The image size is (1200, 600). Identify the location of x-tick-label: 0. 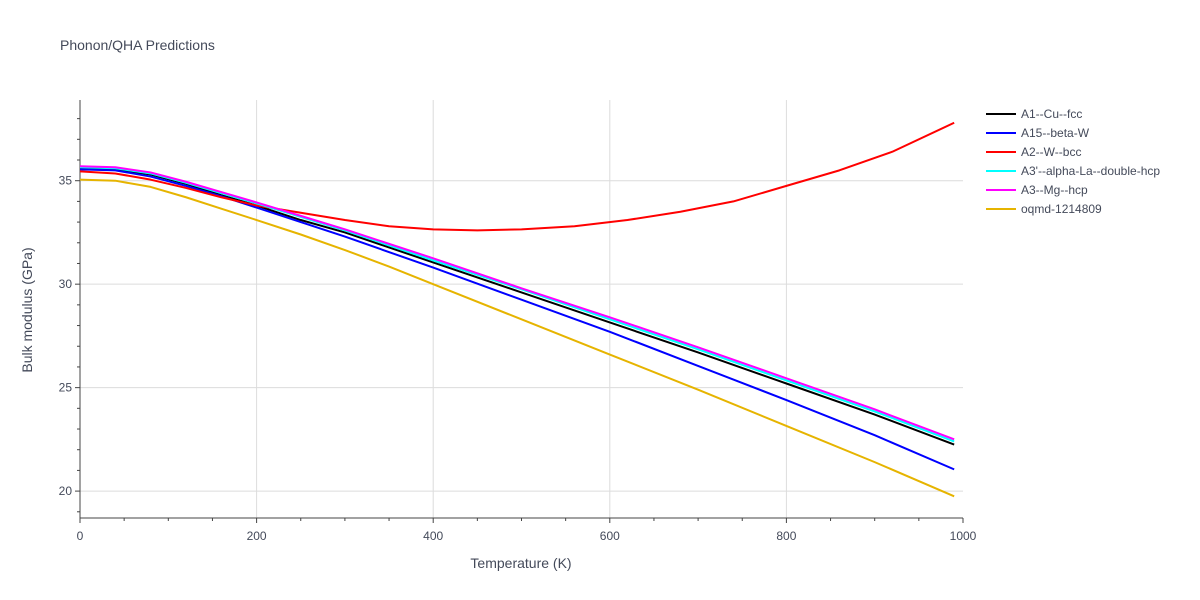
(80, 536).